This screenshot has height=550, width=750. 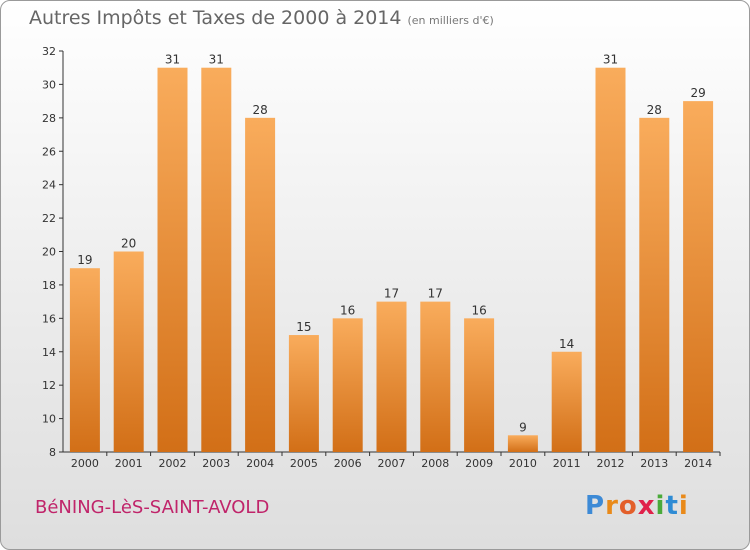 I want to click on y-tick-label: 32, so click(x=49, y=51).